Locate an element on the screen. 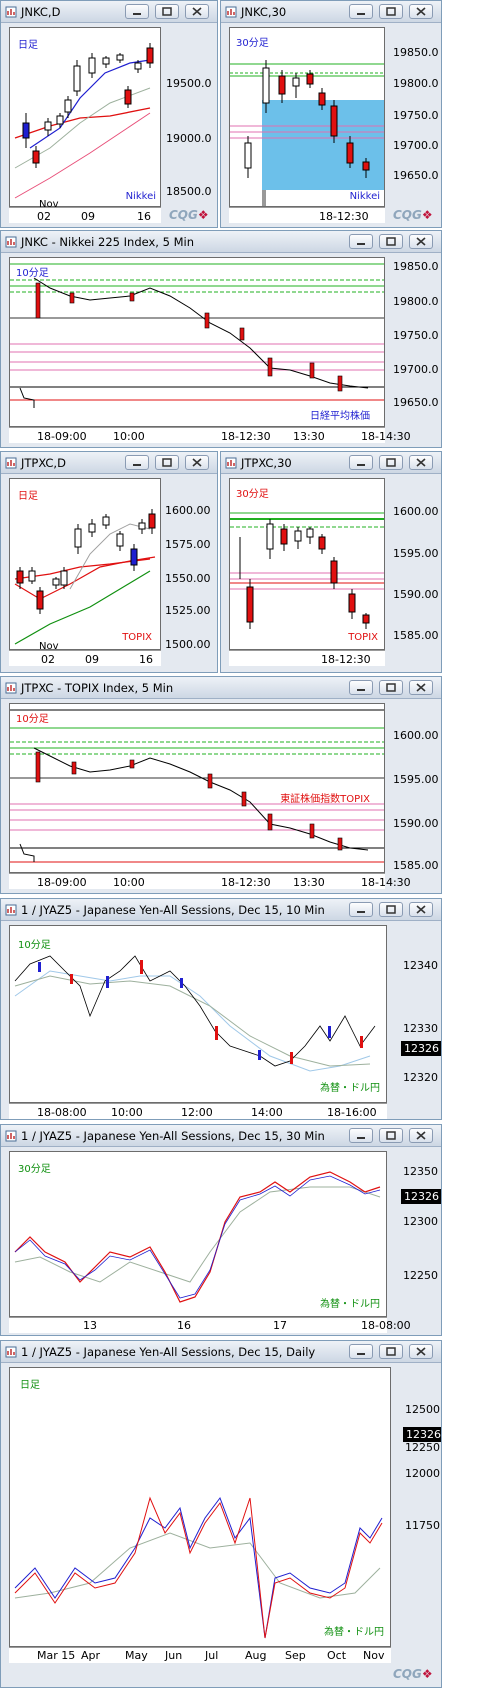 This screenshot has height=1691, width=480. chart-plot-area: 日足 TOPIX is located at coordinates (85, 564).